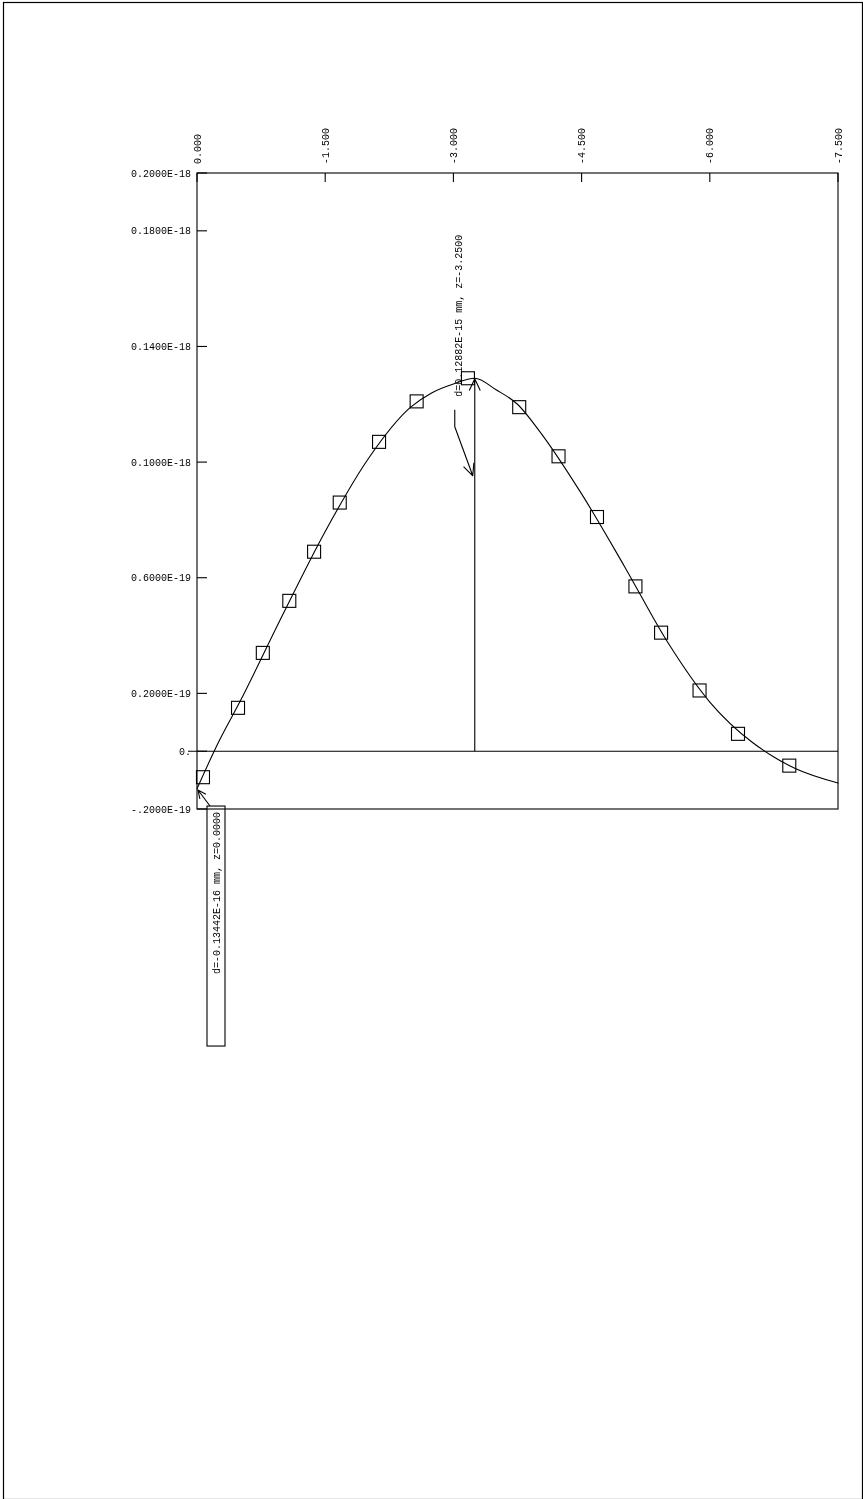  What do you see at coordinates (454, 145) in the screenshot?
I see `x-tick-label: -3.000` at bounding box center [454, 145].